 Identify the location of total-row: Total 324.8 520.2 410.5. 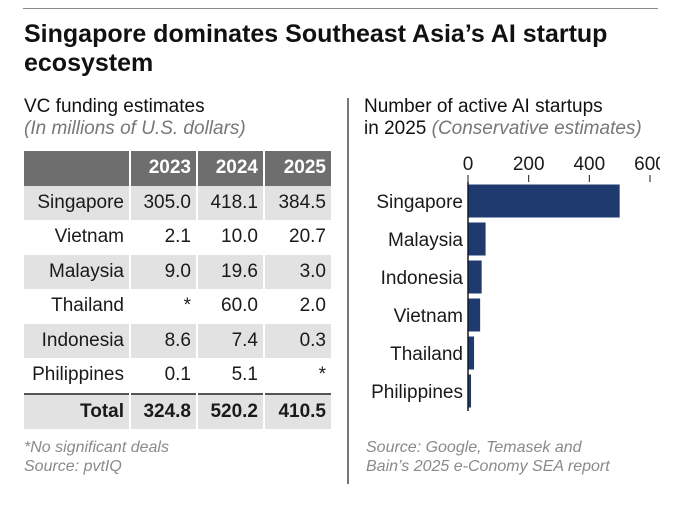
(177, 410).